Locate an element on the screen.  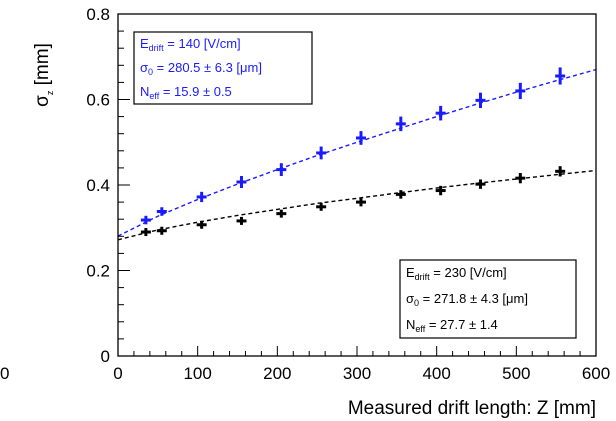
y-axis-ticks: 0 0.2 0.4 0.6 0.8 is located at coordinates (108, 185).